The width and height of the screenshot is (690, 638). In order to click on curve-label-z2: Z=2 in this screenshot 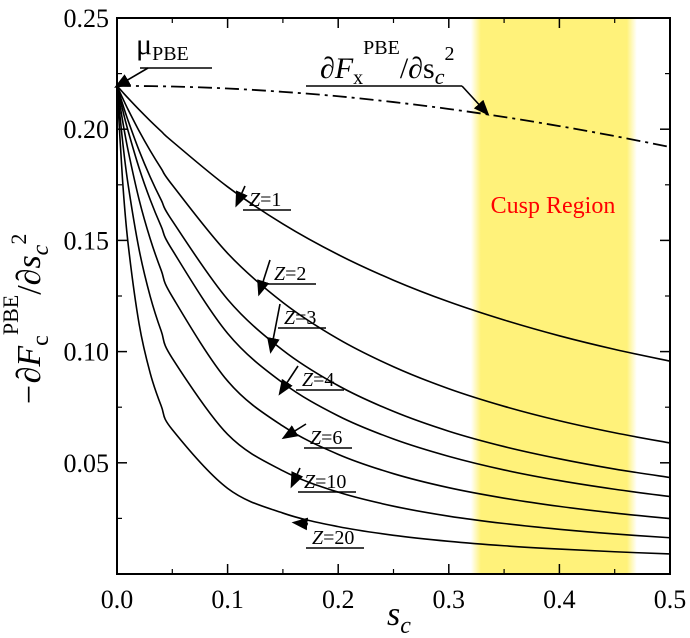, I will do `click(292, 274)`.